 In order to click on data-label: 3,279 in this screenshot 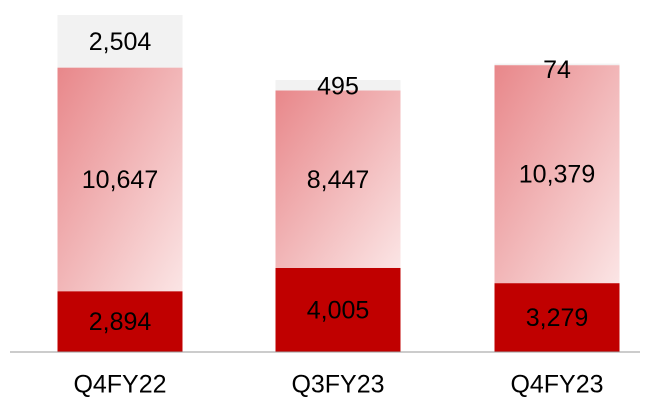, I will do `click(557, 318)`.